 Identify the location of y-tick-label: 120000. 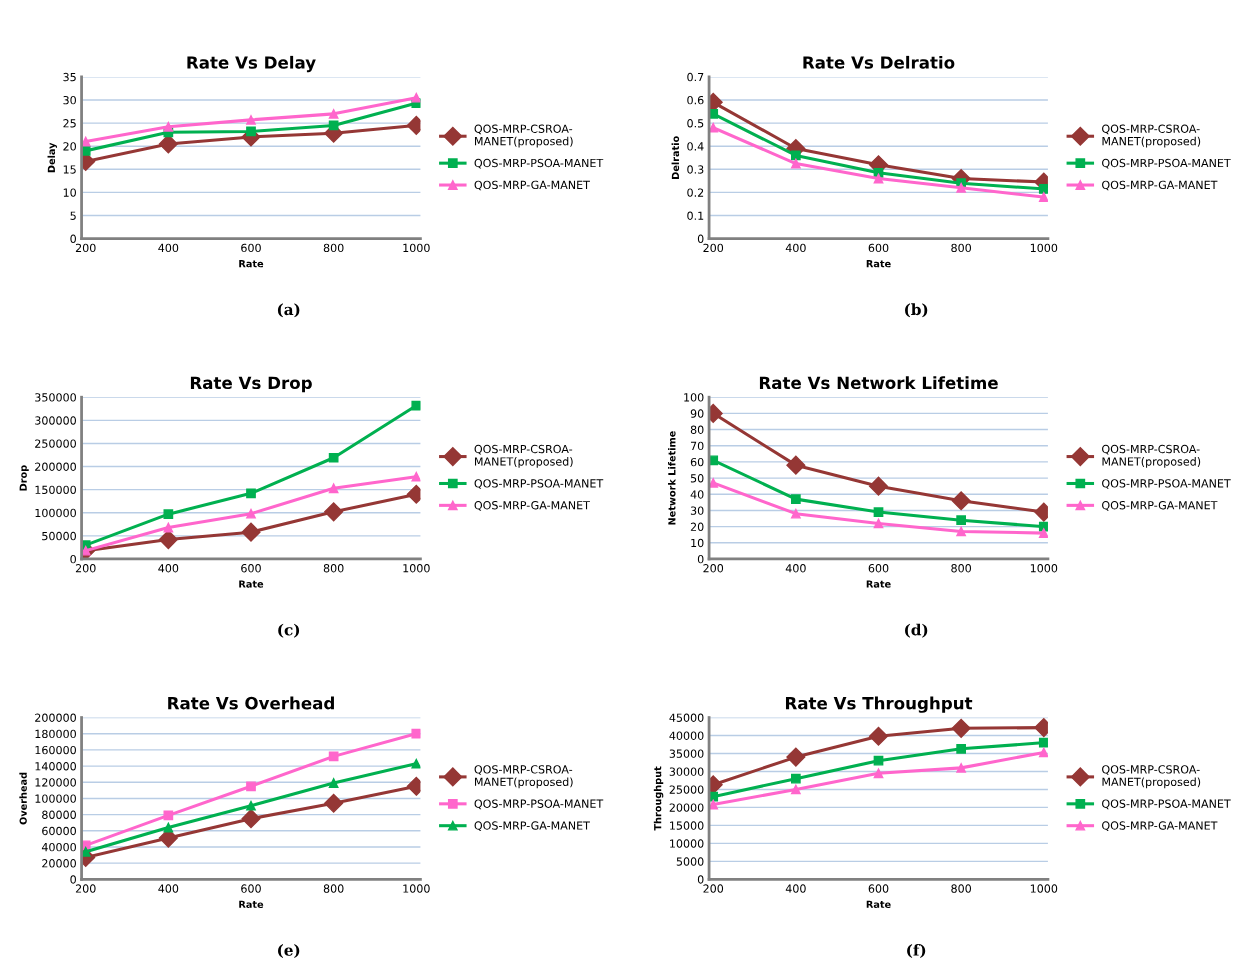
(55, 782).